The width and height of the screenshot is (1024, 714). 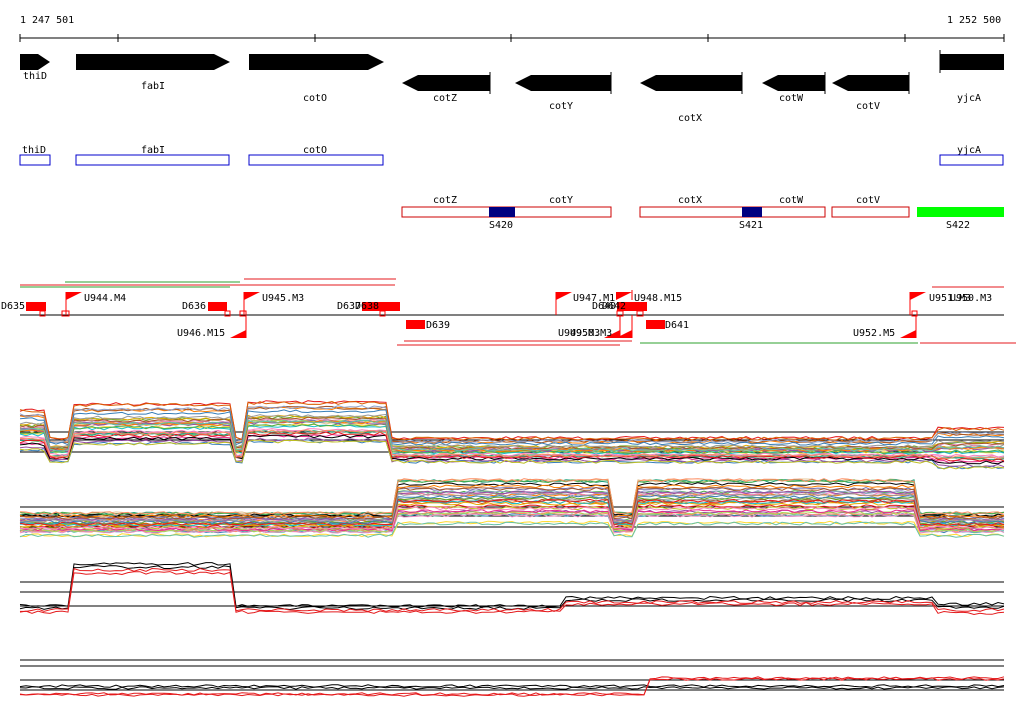 I want to click on gene-cotY: cotY, so click(x=563, y=92).